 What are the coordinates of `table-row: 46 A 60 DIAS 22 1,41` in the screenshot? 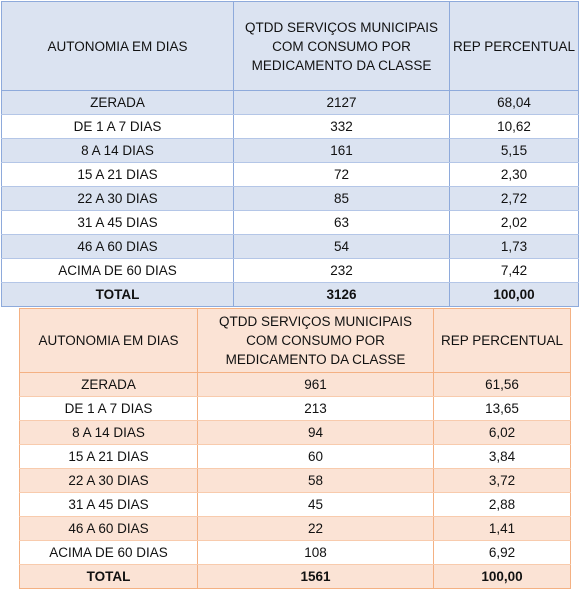 It's located at (295, 528).